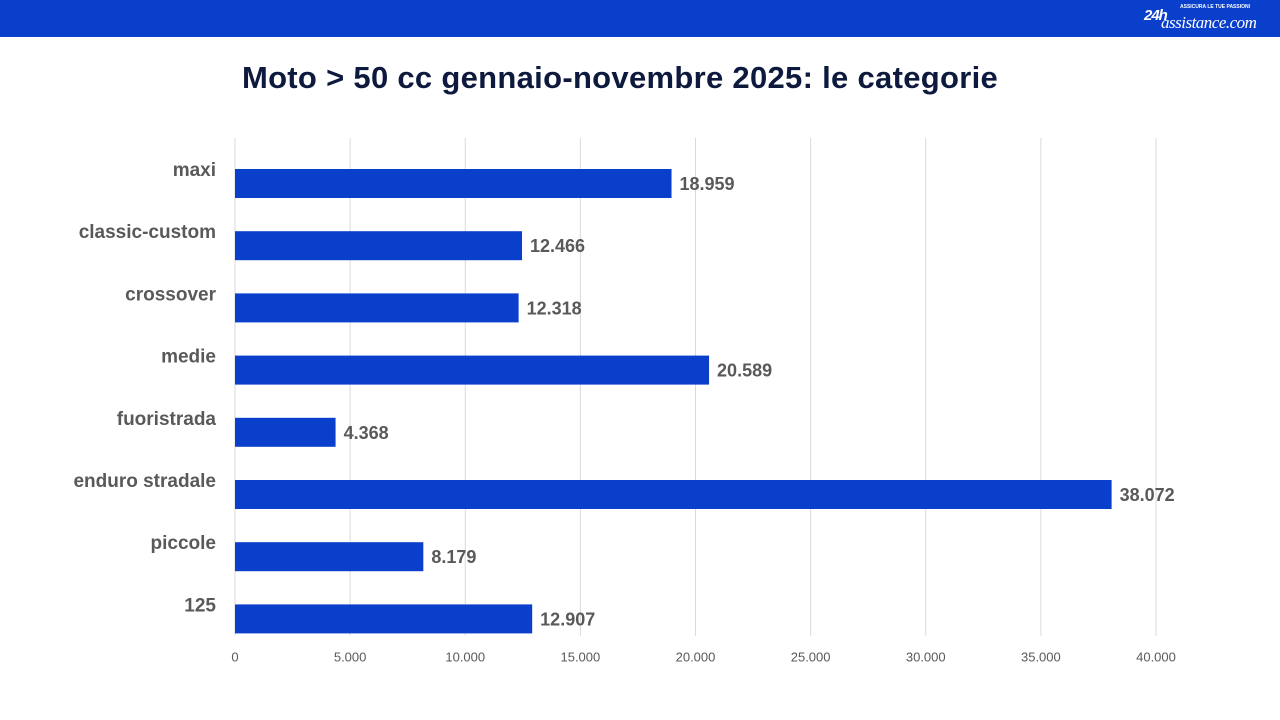 This screenshot has height=720, width=1280. I want to click on category-label: 125, so click(200, 605).